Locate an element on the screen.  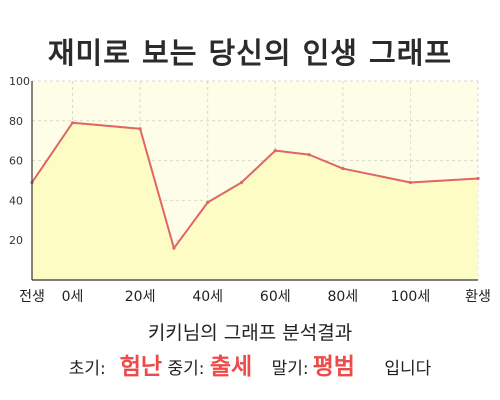
early-label: 초기: is located at coordinates (87, 369).